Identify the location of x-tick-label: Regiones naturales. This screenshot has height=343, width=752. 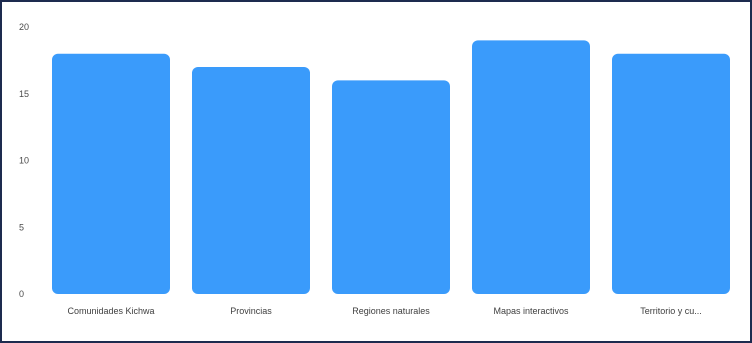
(391, 311).